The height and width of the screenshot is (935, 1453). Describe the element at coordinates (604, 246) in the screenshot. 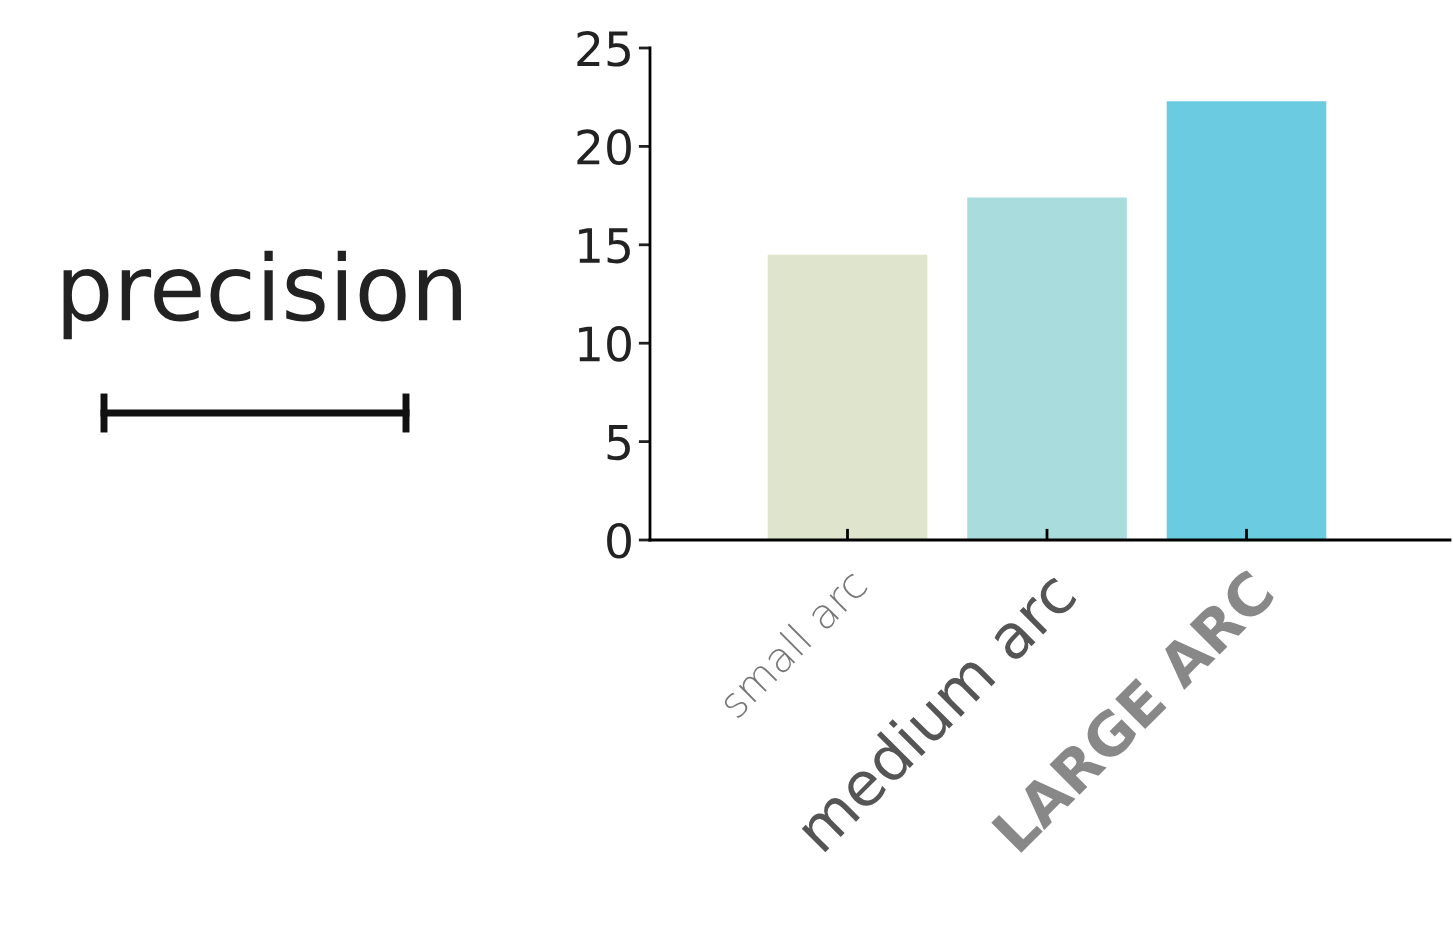

I see `y-tick-label: 15` at that location.